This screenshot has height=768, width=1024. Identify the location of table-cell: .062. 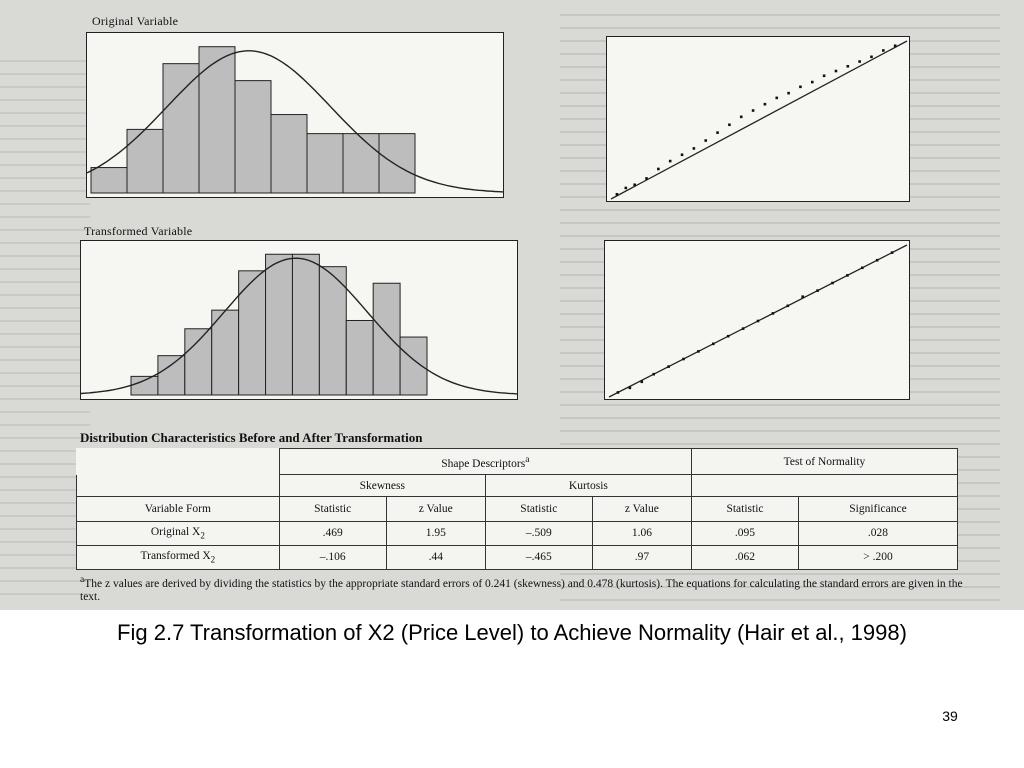
(744, 557).